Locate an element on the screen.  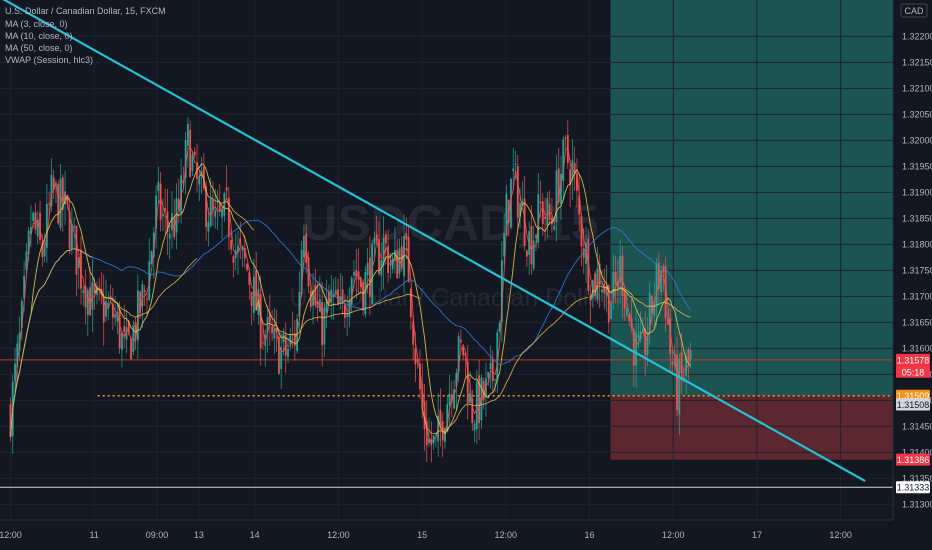
price-badge-label: 1.31509 is located at coordinates (913, 396).